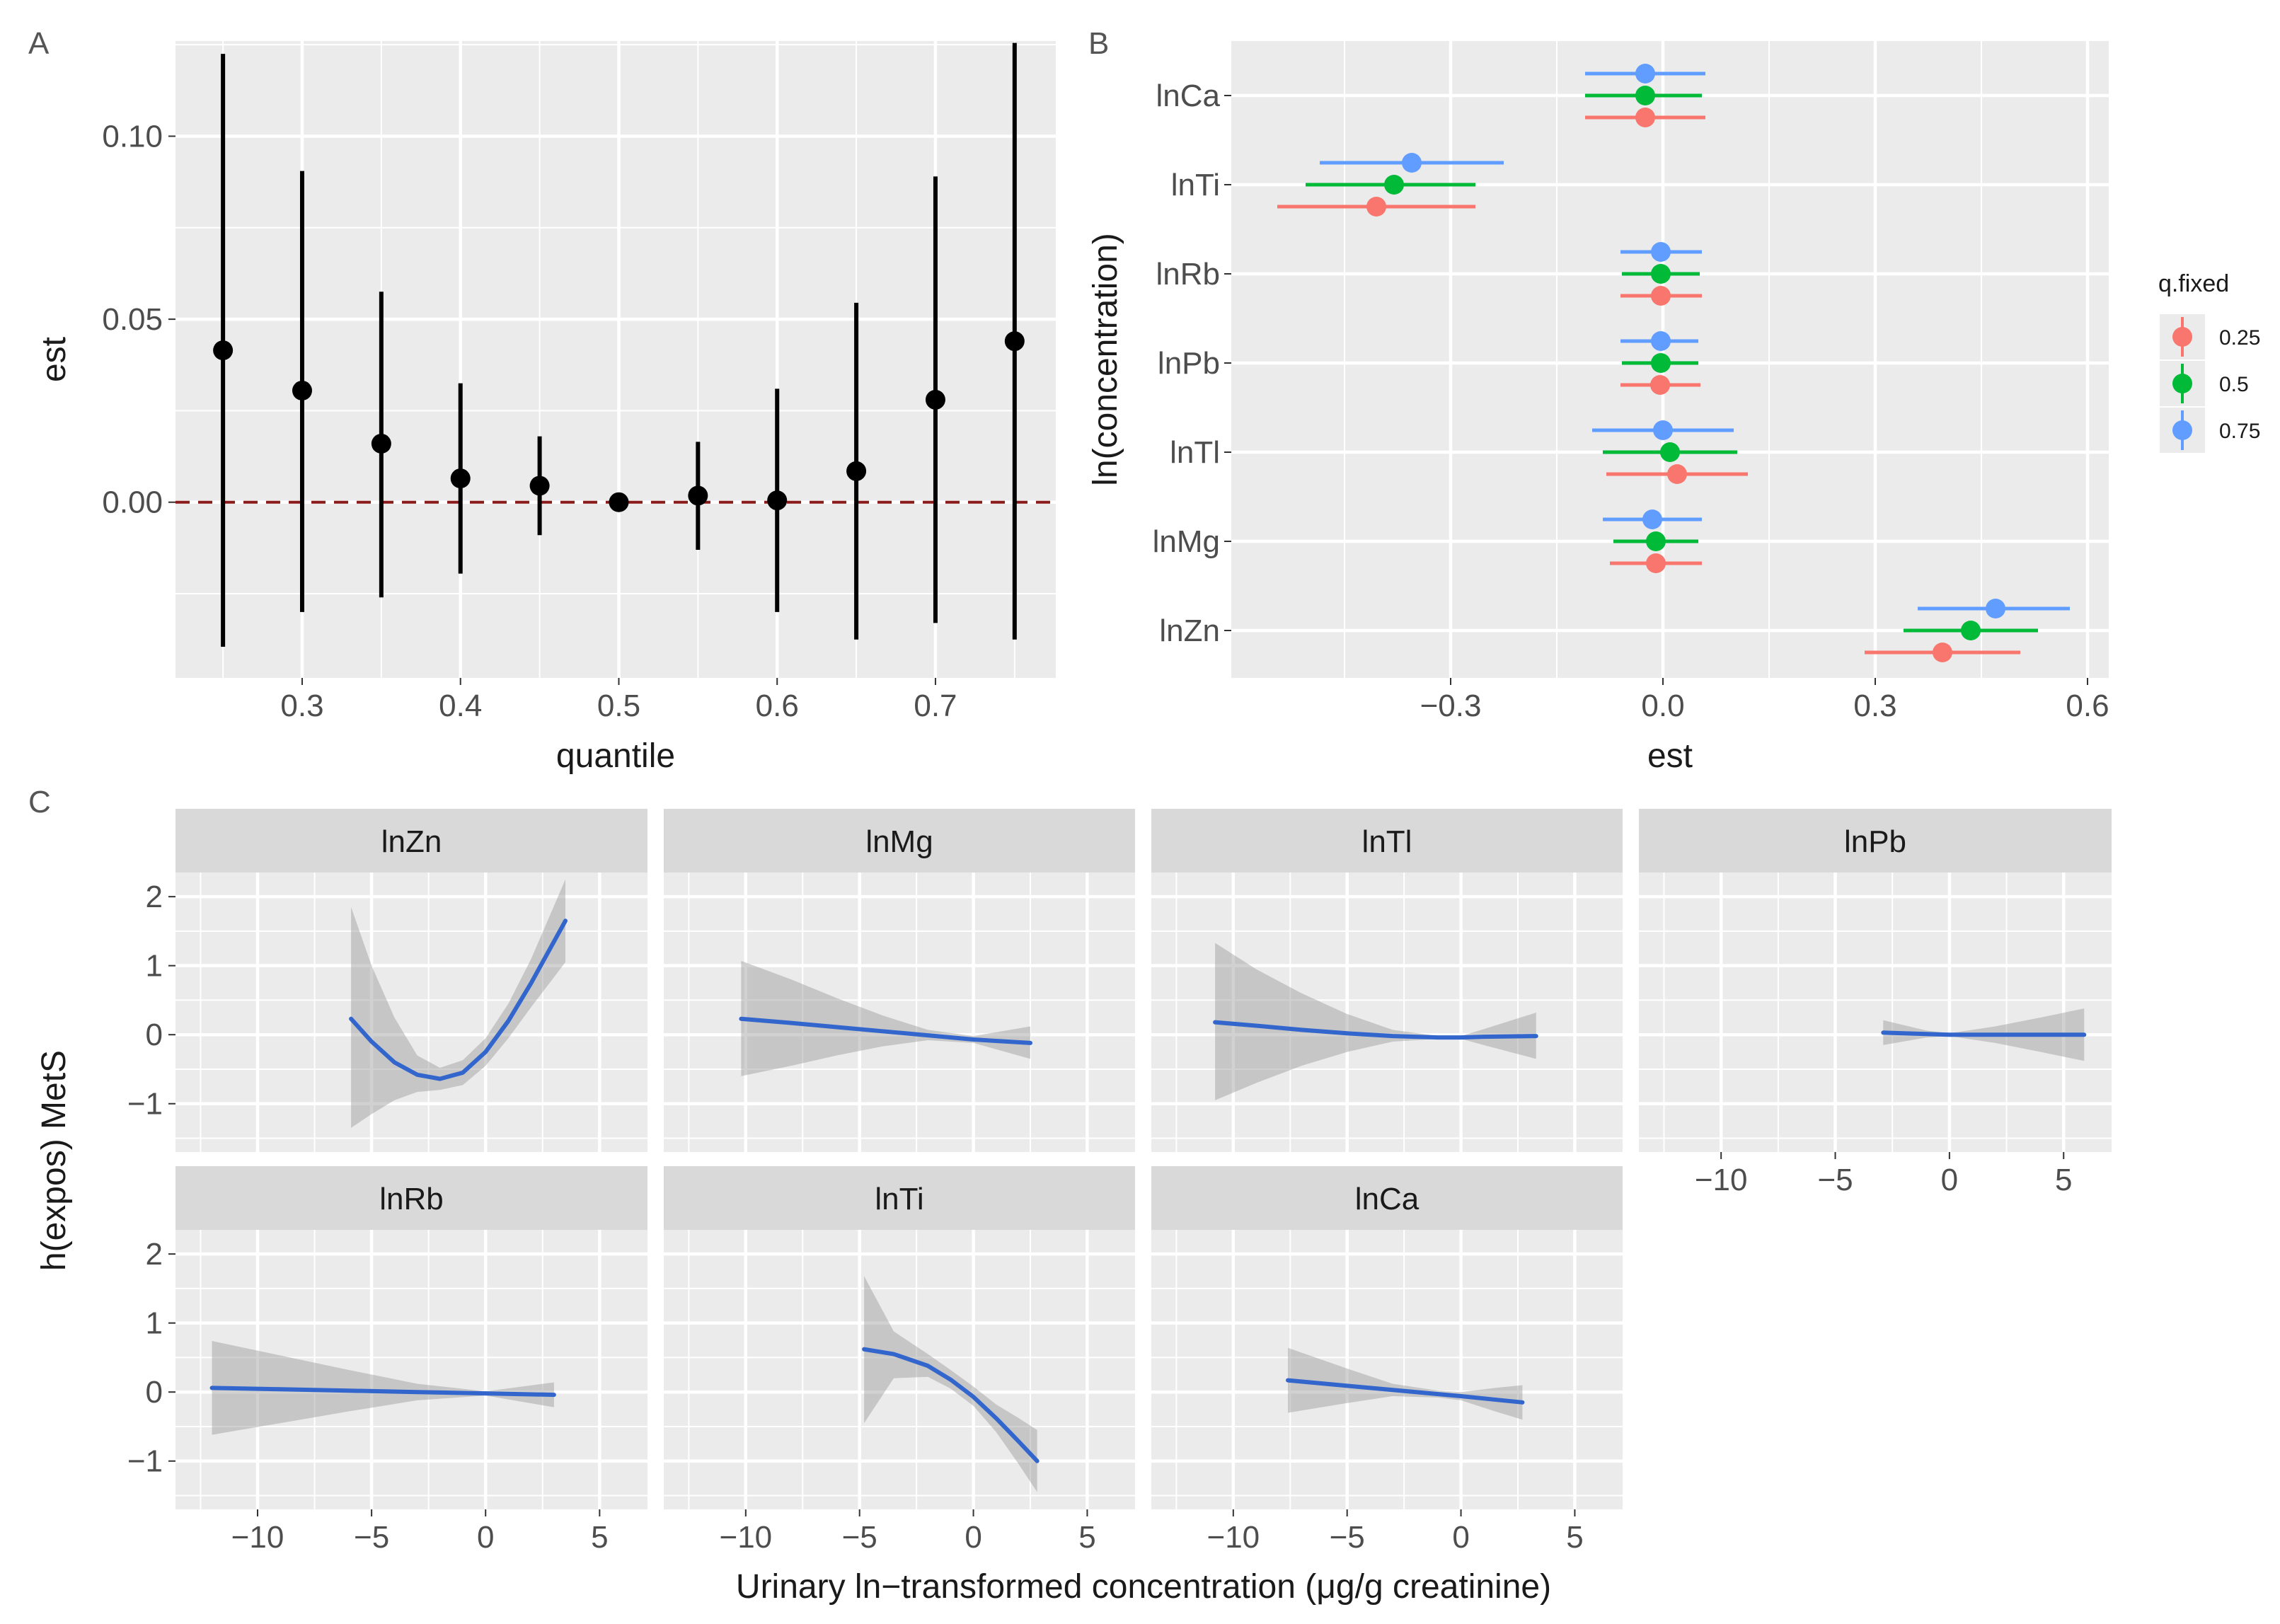 The image size is (2280, 1624). I want to click on category-label: lnPb, so click(1189, 363).